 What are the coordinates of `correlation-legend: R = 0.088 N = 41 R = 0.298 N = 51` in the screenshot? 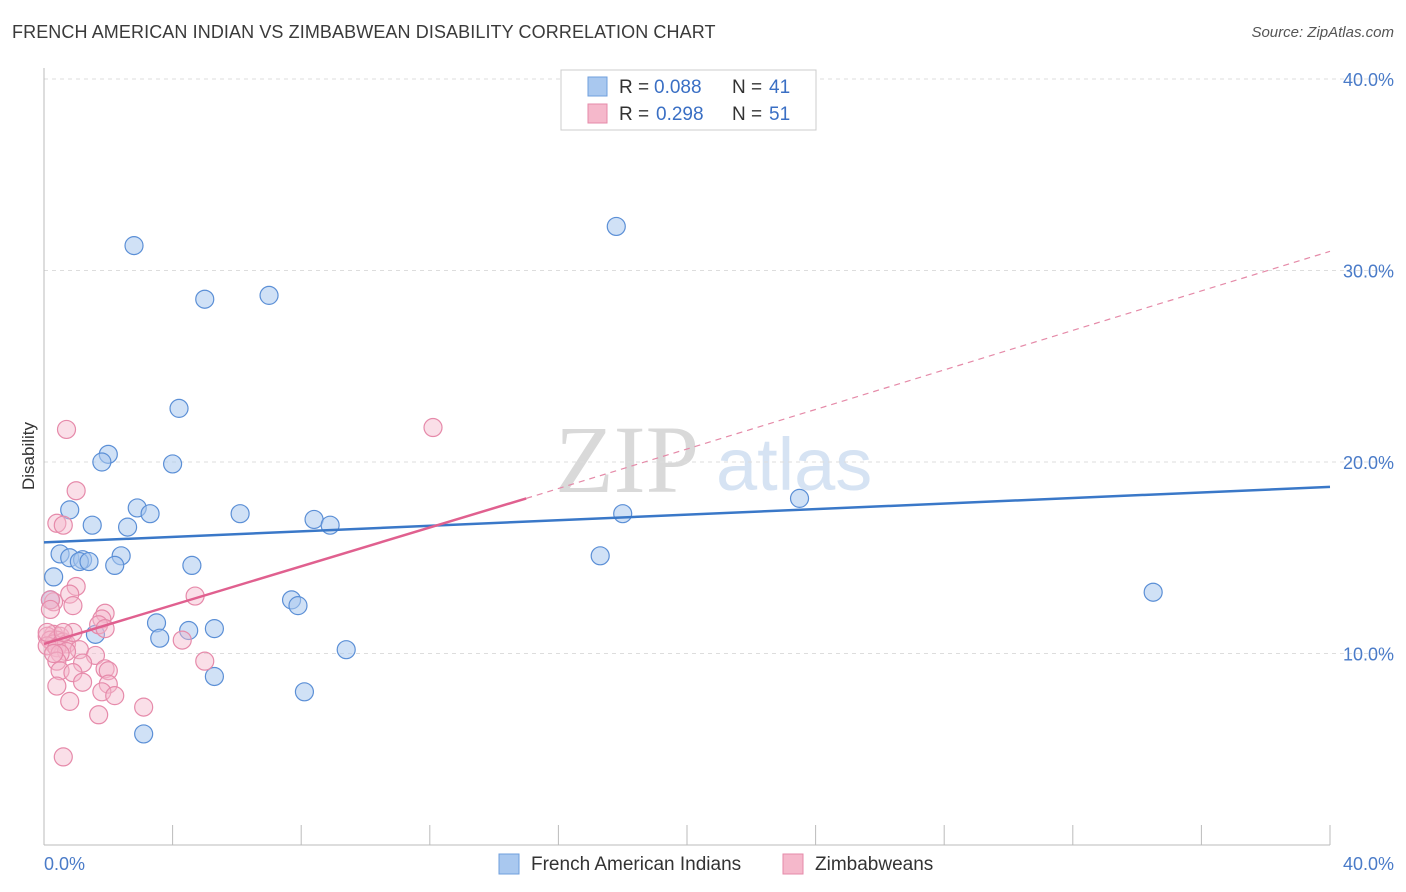 It's located at (688, 100).